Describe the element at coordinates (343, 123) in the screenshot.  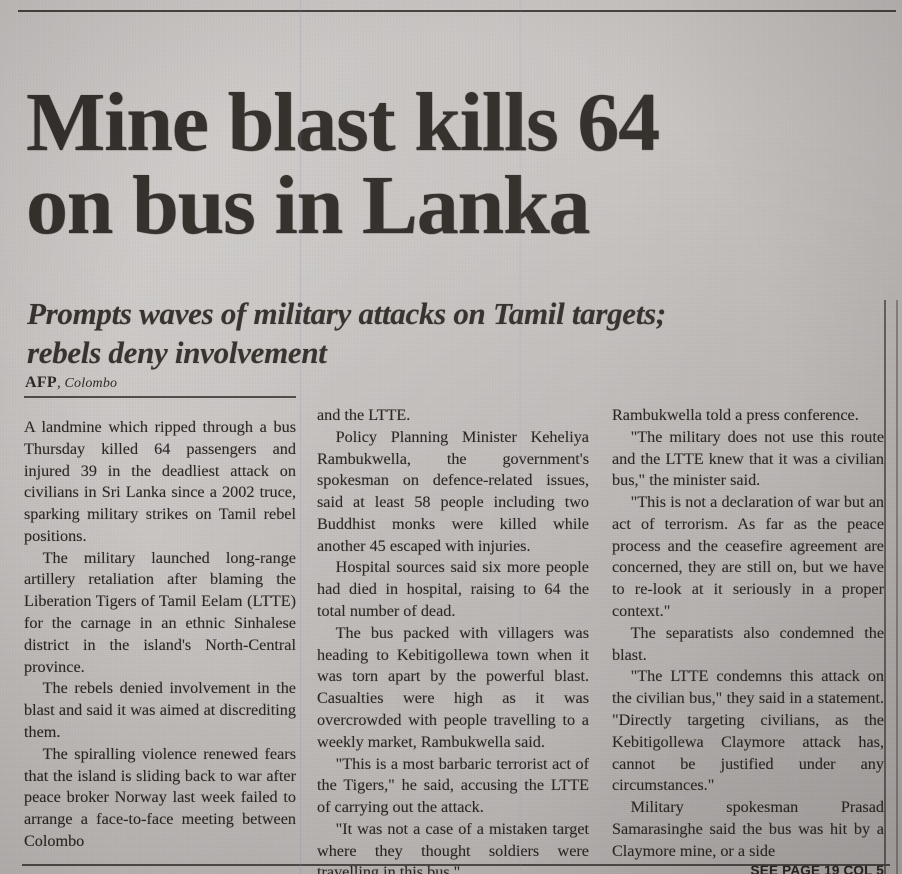
I see `headline-line-1: Mine blast kills 64` at that location.